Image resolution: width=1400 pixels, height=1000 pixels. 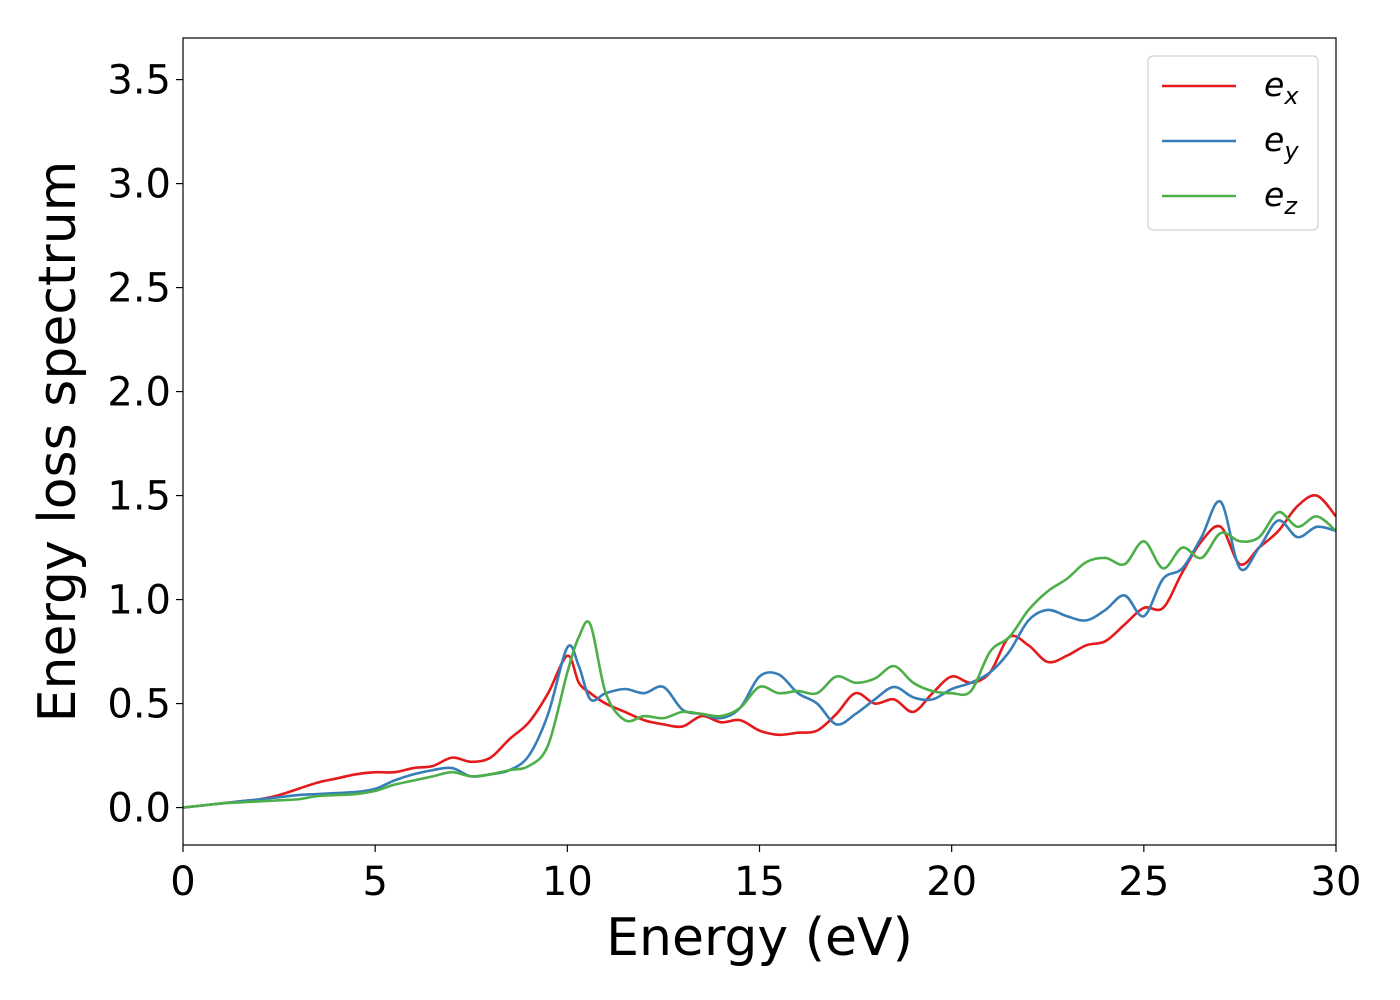 What do you see at coordinates (1281, 197) in the screenshot?
I see `legend-label: ez` at bounding box center [1281, 197].